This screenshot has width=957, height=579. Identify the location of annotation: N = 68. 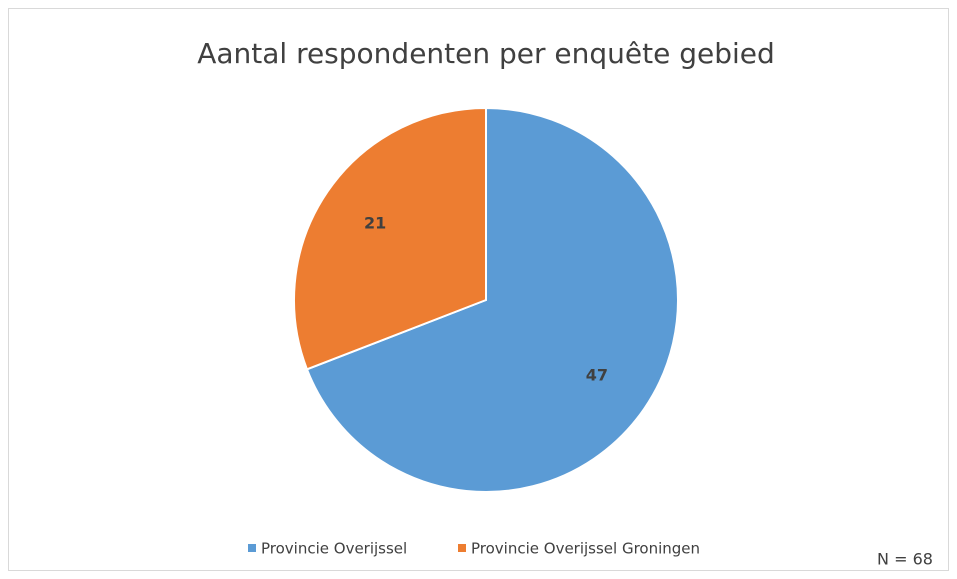
(905, 559).